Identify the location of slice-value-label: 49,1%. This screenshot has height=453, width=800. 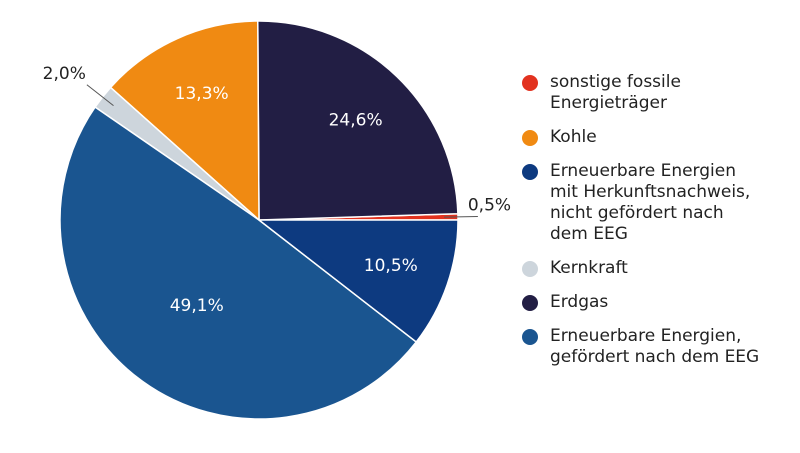
(197, 306).